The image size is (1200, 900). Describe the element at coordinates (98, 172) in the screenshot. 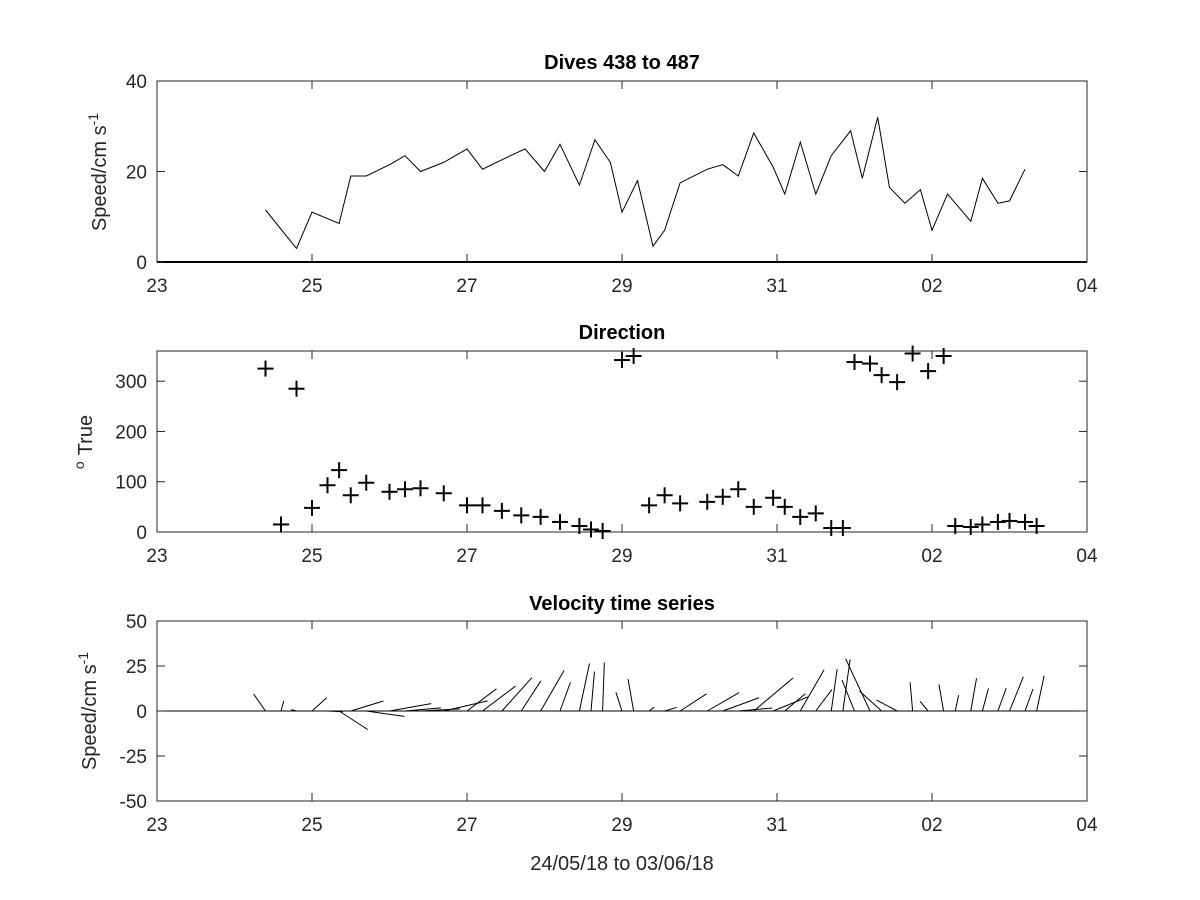

I see `speed-y-axis-label: Speed/cm s-1` at that location.